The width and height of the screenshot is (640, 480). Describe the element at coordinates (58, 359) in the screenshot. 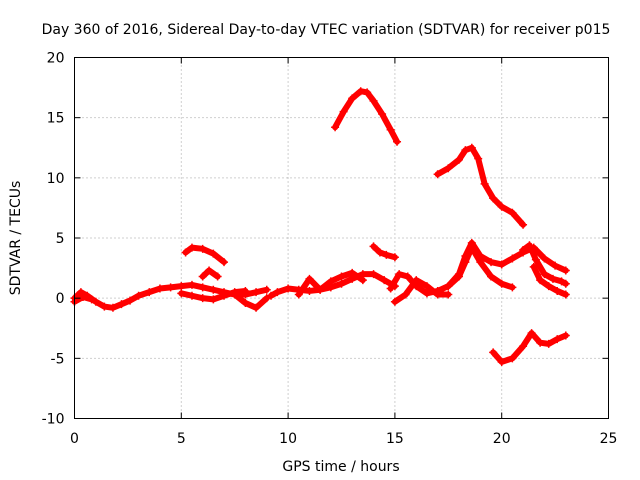

I see `y-tick-label: -5` at that location.